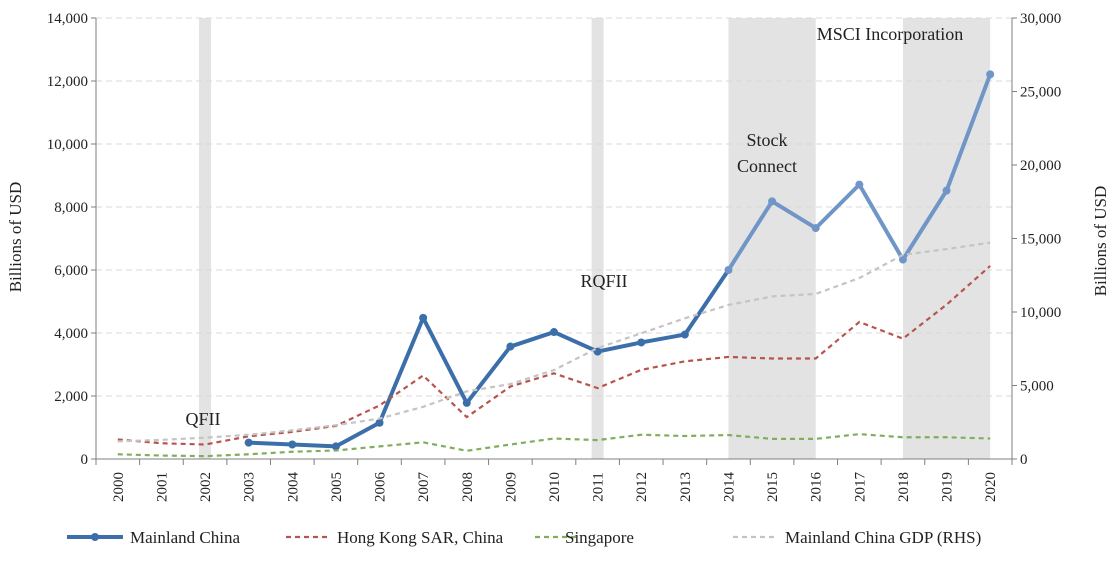 The image size is (1116, 562). I want to click on legend-item-2: Singapore, so click(584, 537).